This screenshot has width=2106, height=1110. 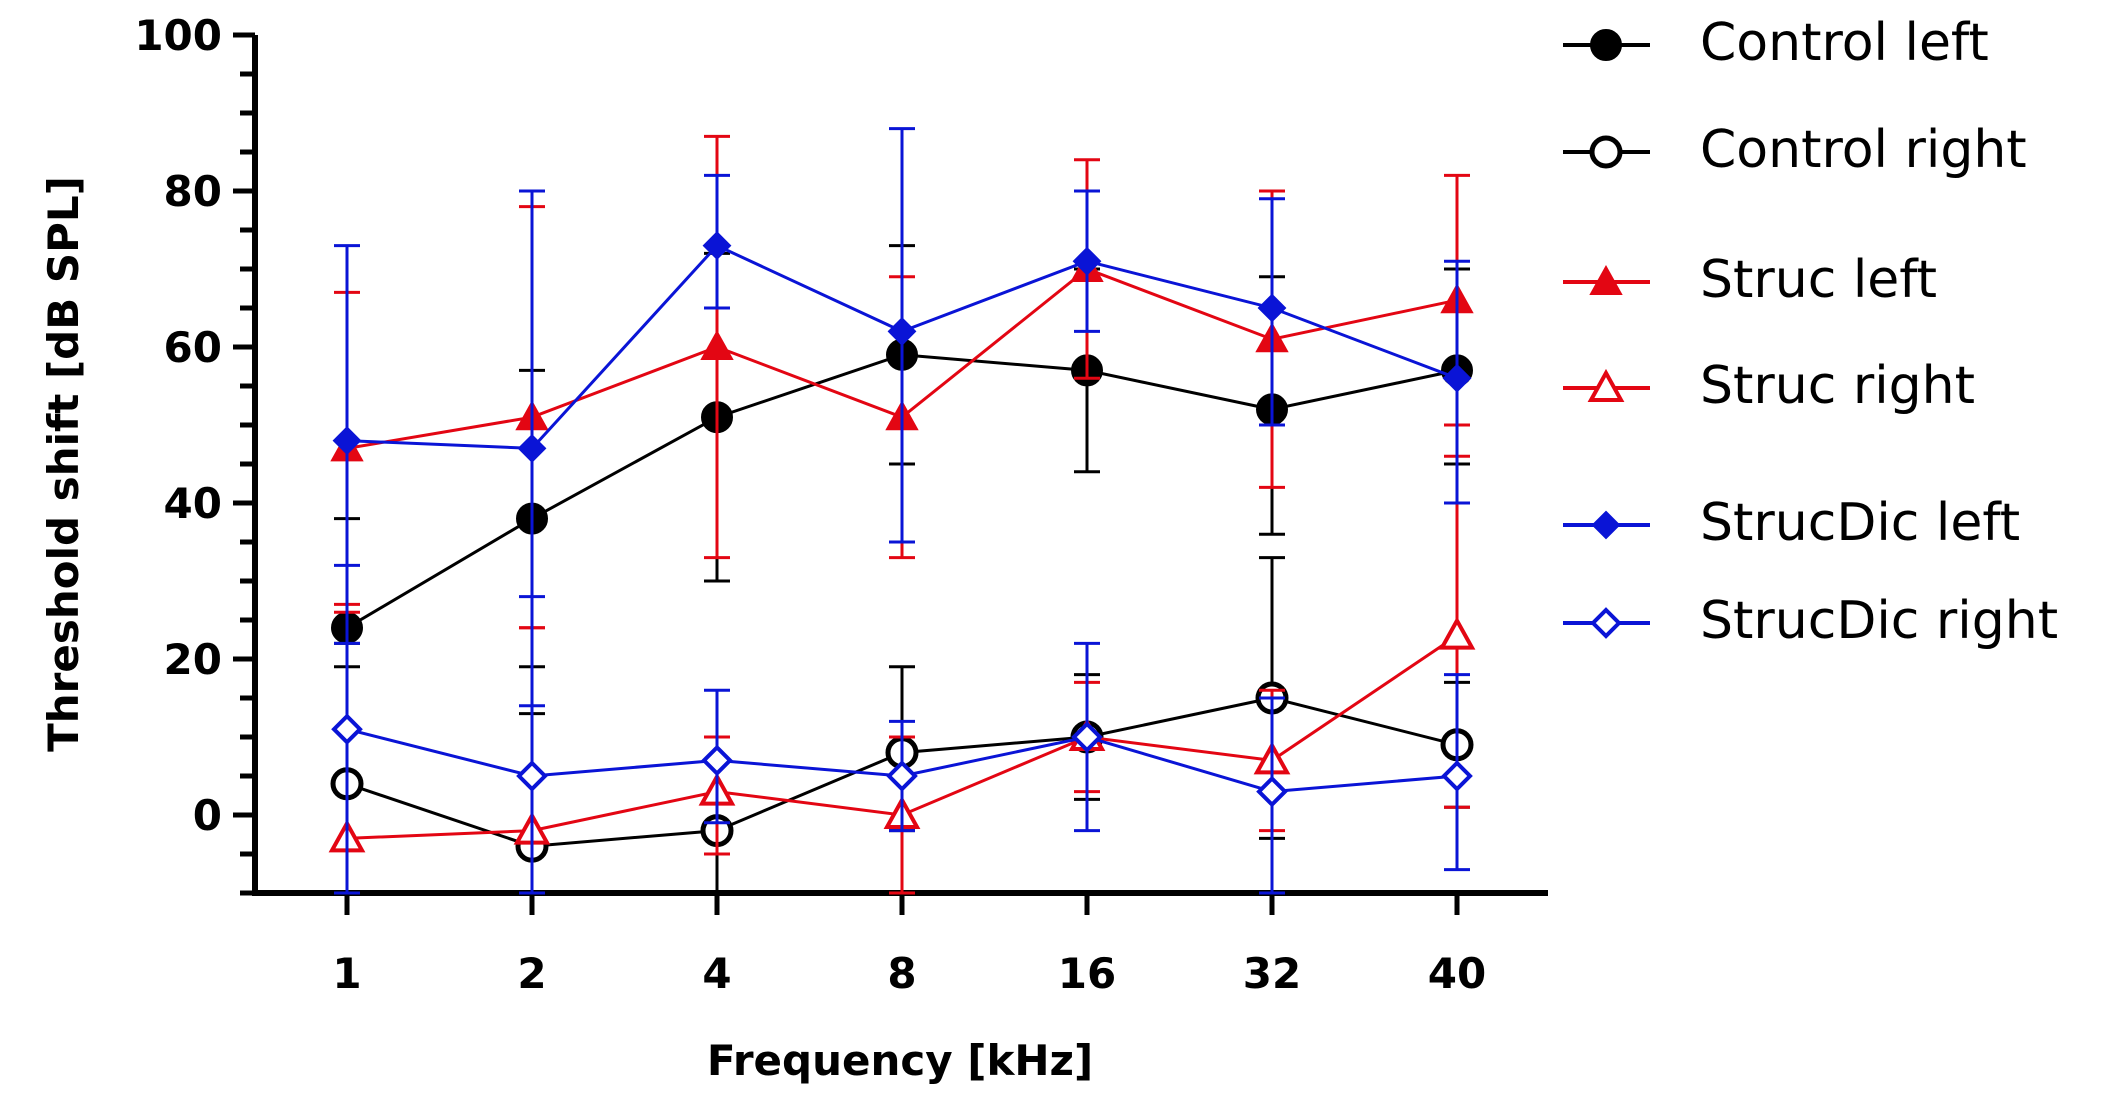 I want to click on legend-label: StrucDic right, so click(x=1879, y=621).